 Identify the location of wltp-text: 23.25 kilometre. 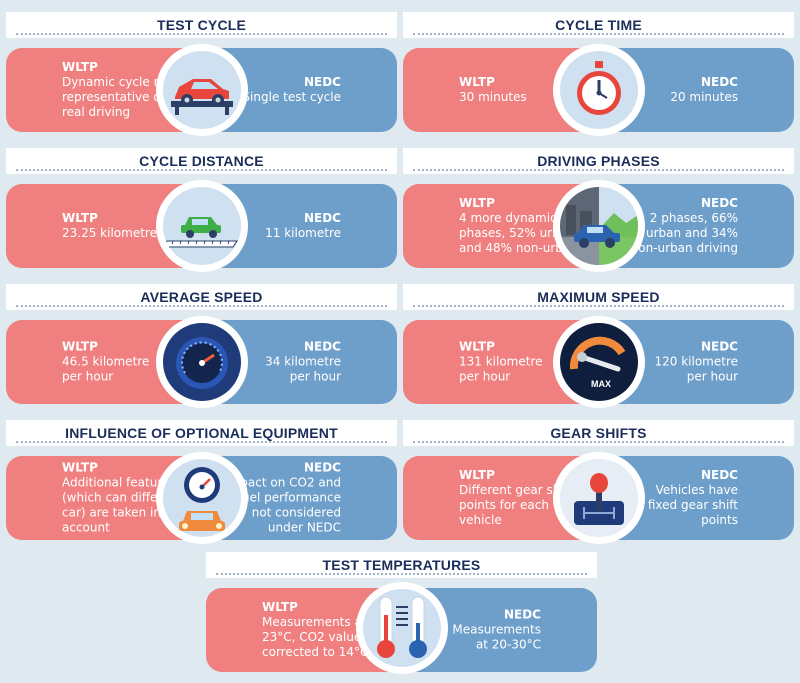
(109, 233).